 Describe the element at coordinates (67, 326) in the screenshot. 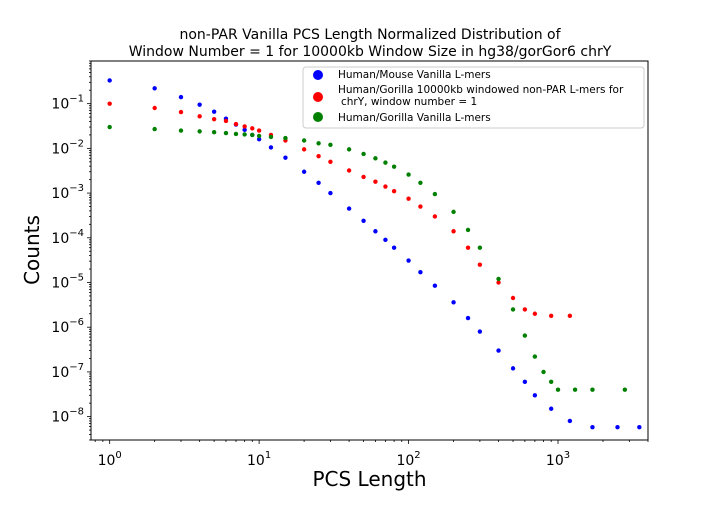

I see `y-tick-label: 10⁻⁶` at that location.